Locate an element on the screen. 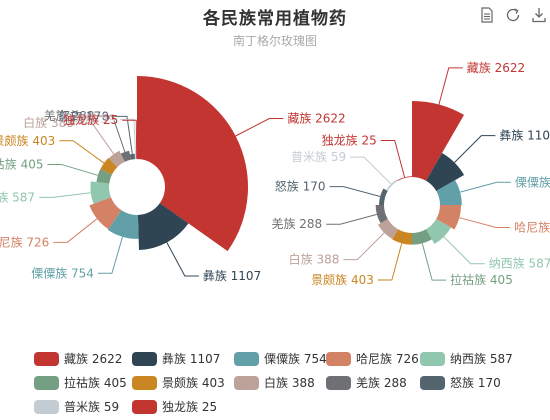 Image resolution: width=550 pixels, height=420 pixels. slice-label: 傈僳族 754 is located at coordinates (62, 273).